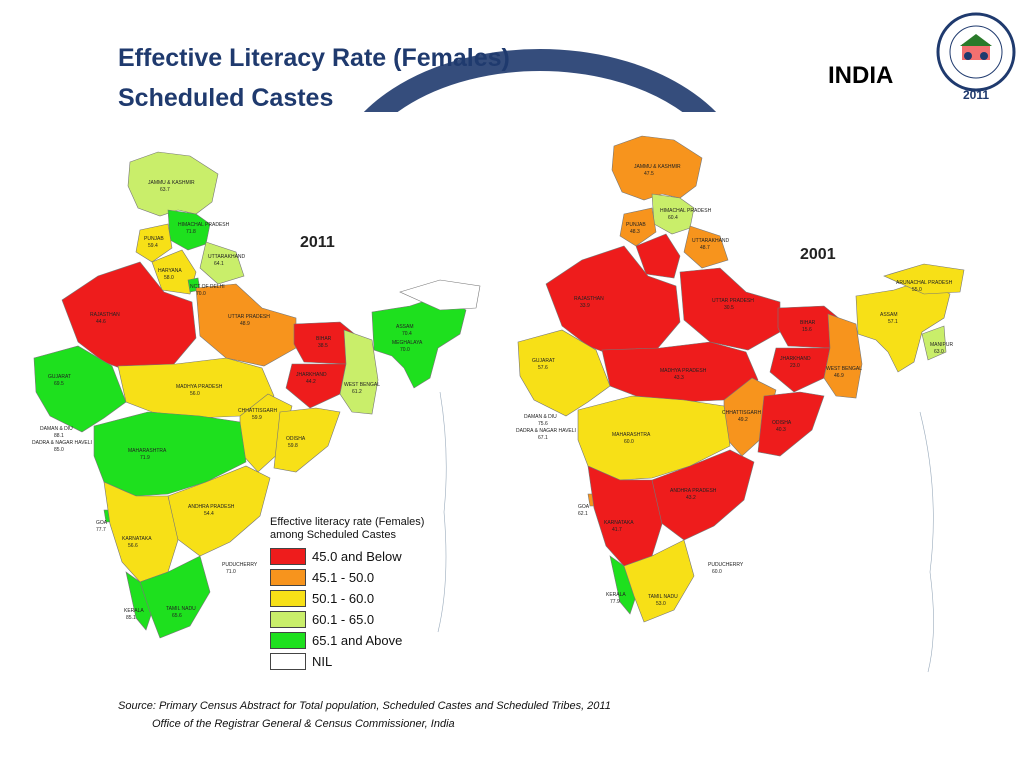 The image size is (1024, 768). What do you see at coordinates (219, 511) in the screenshot?
I see `state-ap-2011` at bounding box center [219, 511].